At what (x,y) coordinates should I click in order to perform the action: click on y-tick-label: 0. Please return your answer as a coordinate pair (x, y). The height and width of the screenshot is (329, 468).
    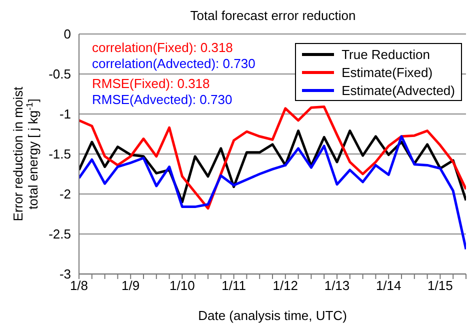
    Looking at the image, I should click on (67, 34).